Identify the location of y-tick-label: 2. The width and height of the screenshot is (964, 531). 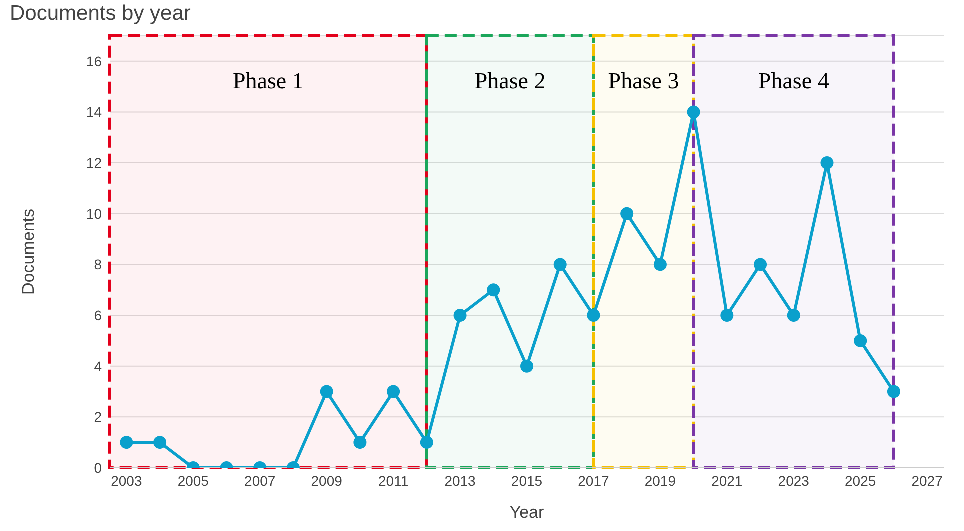
(98, 417).